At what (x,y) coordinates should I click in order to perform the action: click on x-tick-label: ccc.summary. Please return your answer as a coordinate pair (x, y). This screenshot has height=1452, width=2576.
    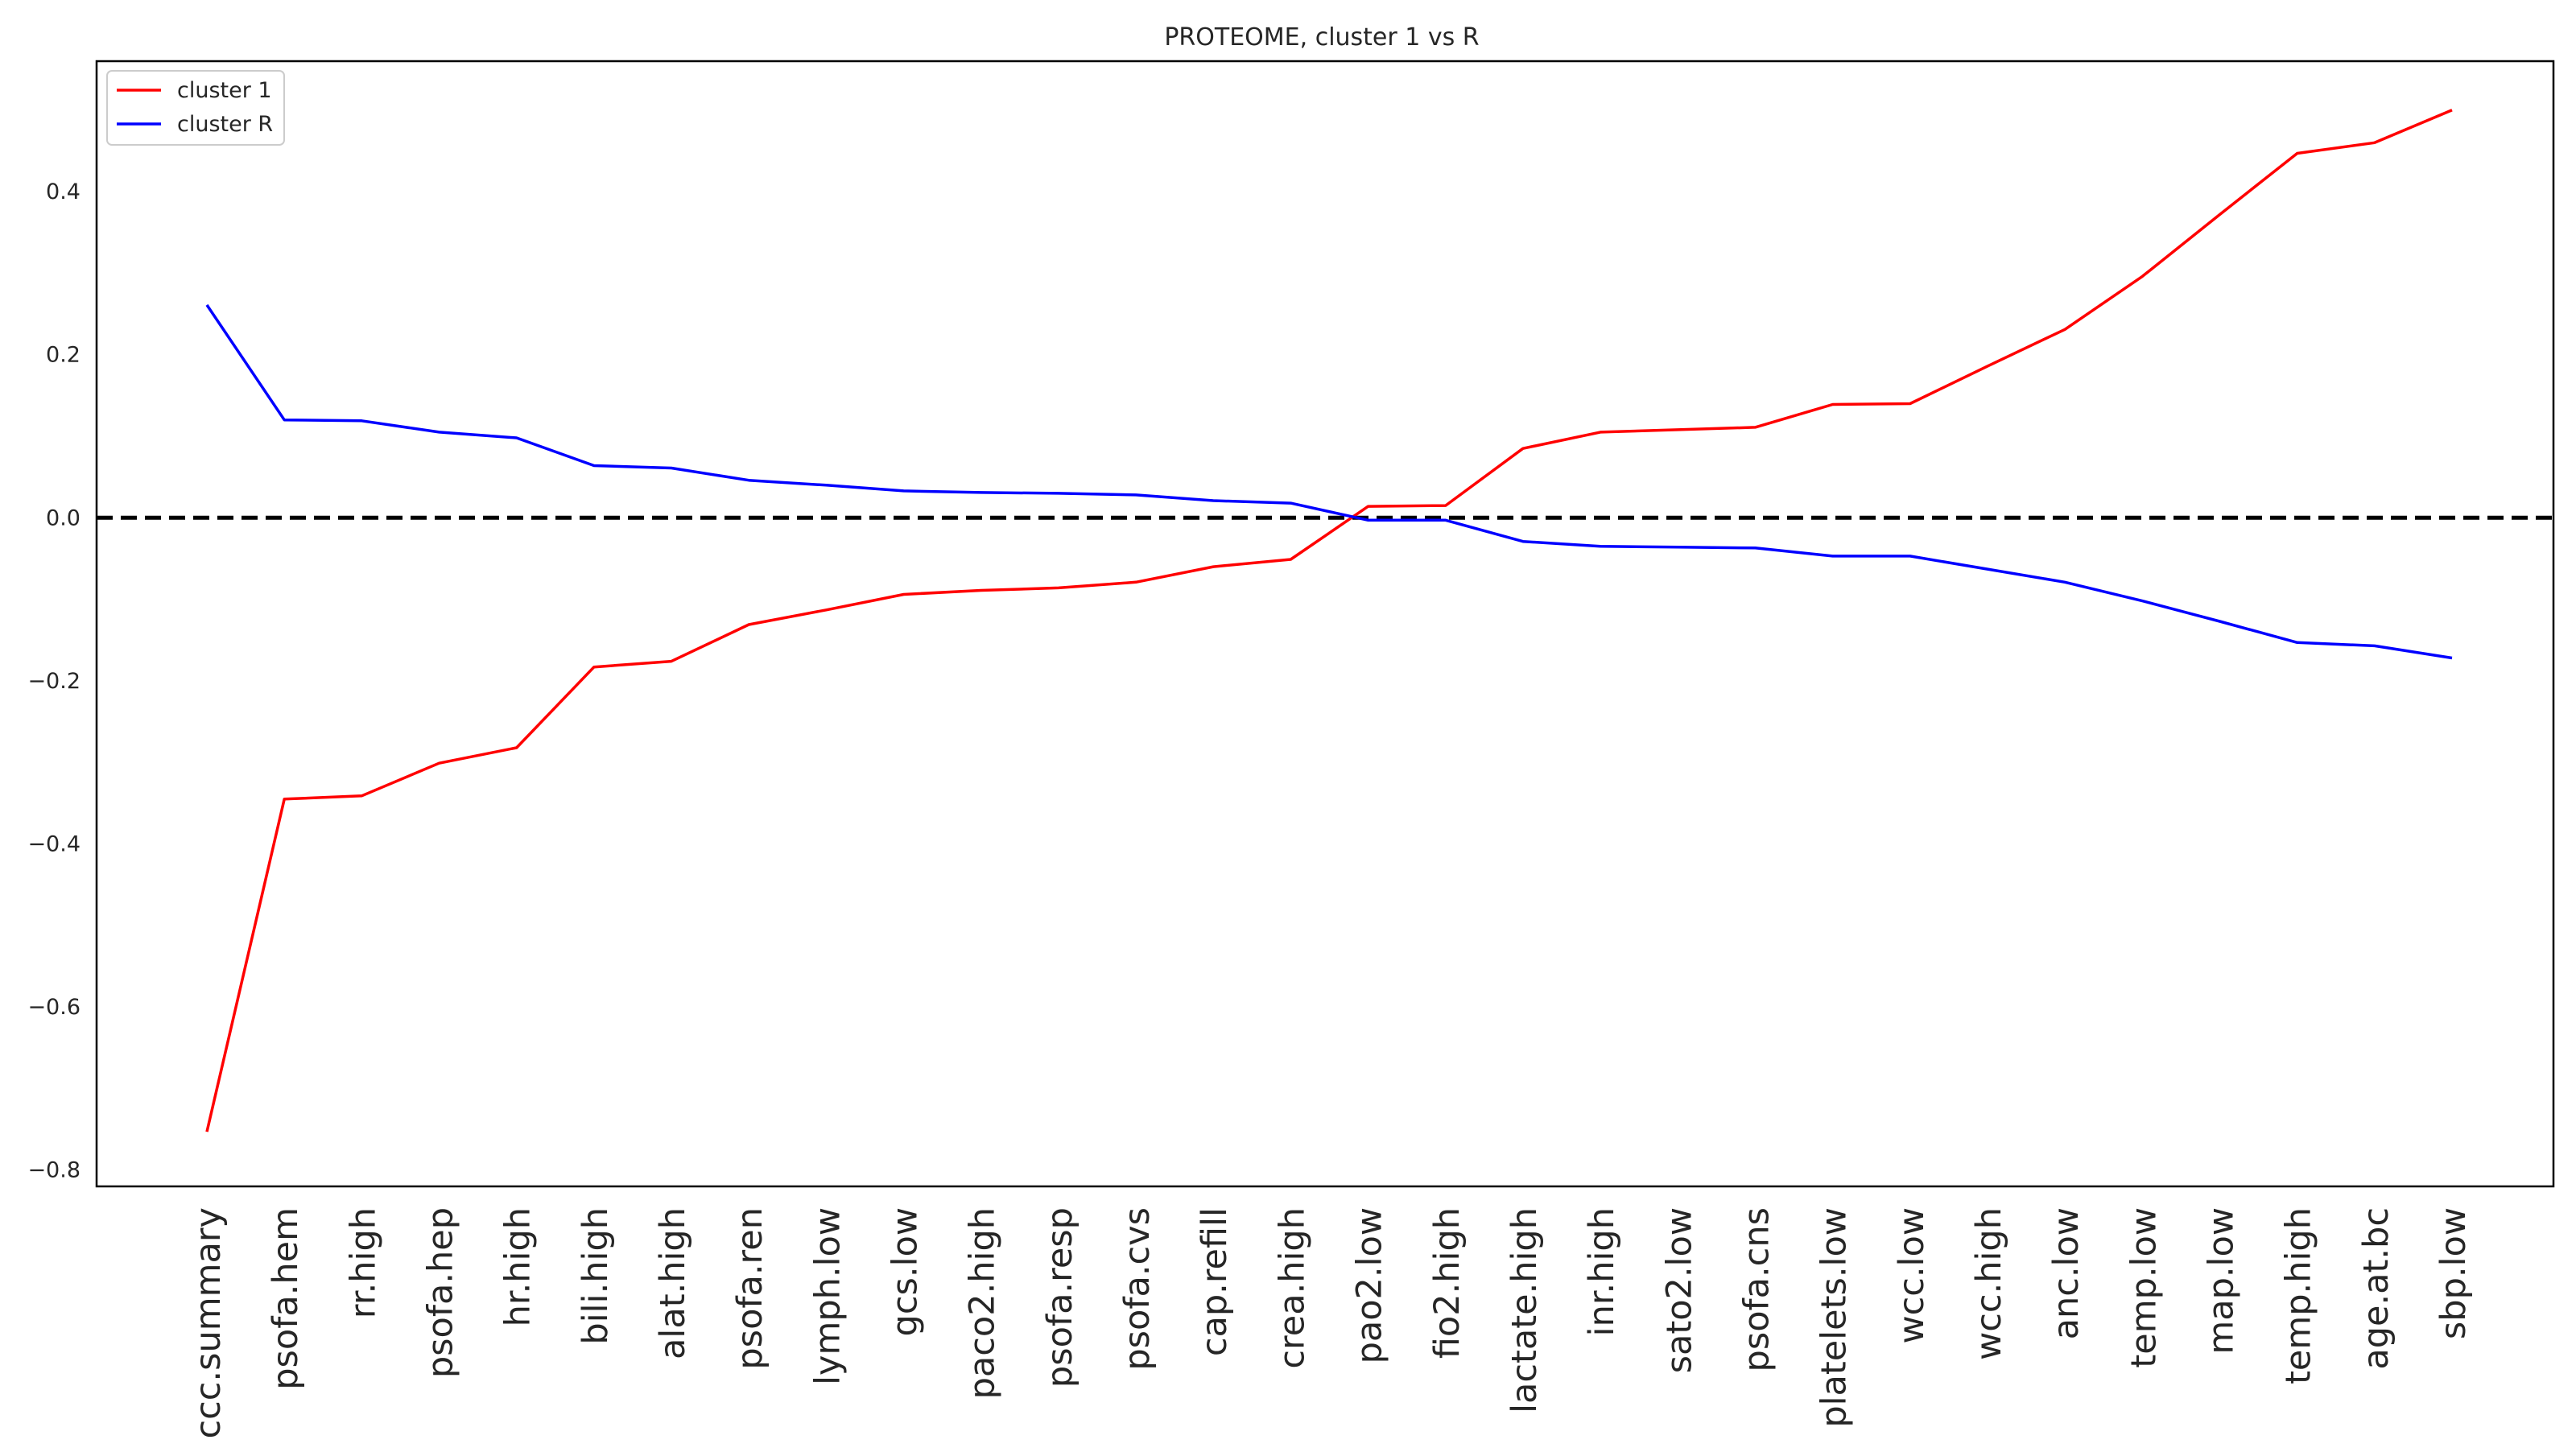
    Looking at the image, I should click on (208, 1323).